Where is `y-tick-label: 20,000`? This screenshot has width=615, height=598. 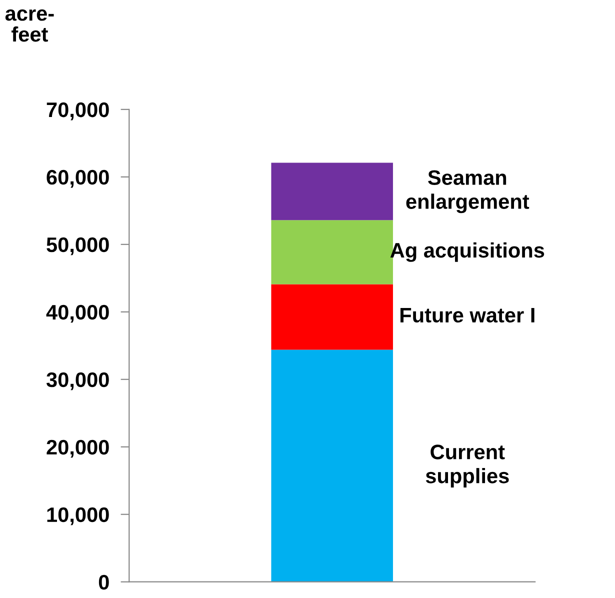 y-tick-label: 20,000 is located at coordinates (77, 449).